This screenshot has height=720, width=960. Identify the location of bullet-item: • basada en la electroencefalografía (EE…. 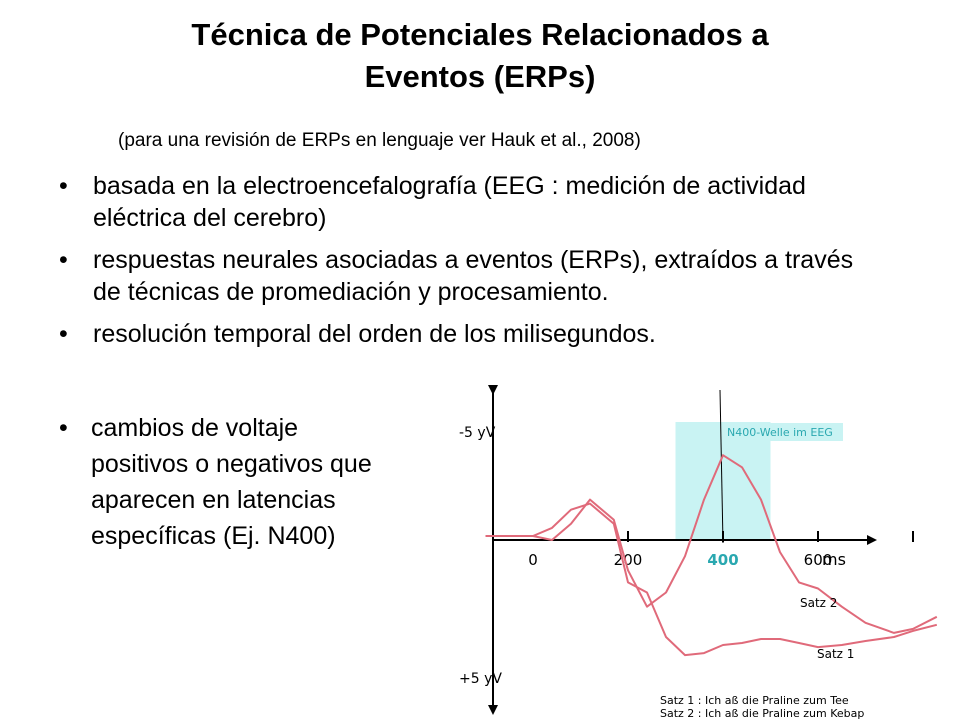
(470, 202).